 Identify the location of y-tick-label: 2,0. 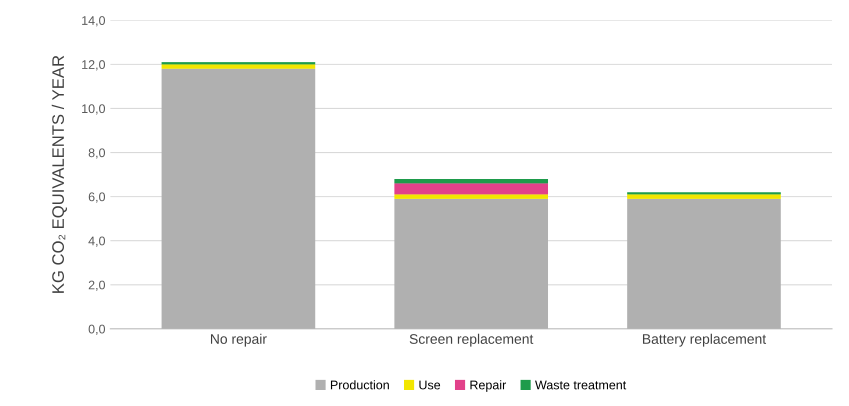
(97, 285).